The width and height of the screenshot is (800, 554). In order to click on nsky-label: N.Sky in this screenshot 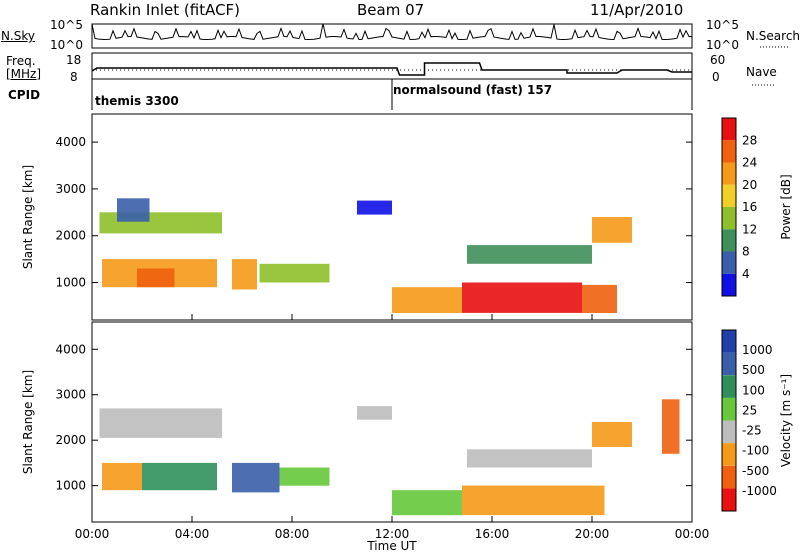, I will do `click(18, 36)`.